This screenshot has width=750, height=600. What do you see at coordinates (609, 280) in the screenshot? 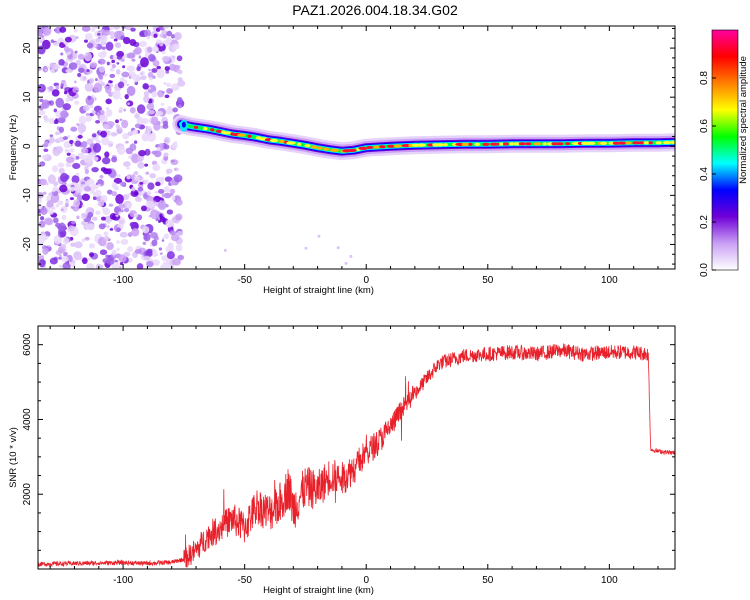
I see `x-tick-label: 100` at bounding box center [609, 280].